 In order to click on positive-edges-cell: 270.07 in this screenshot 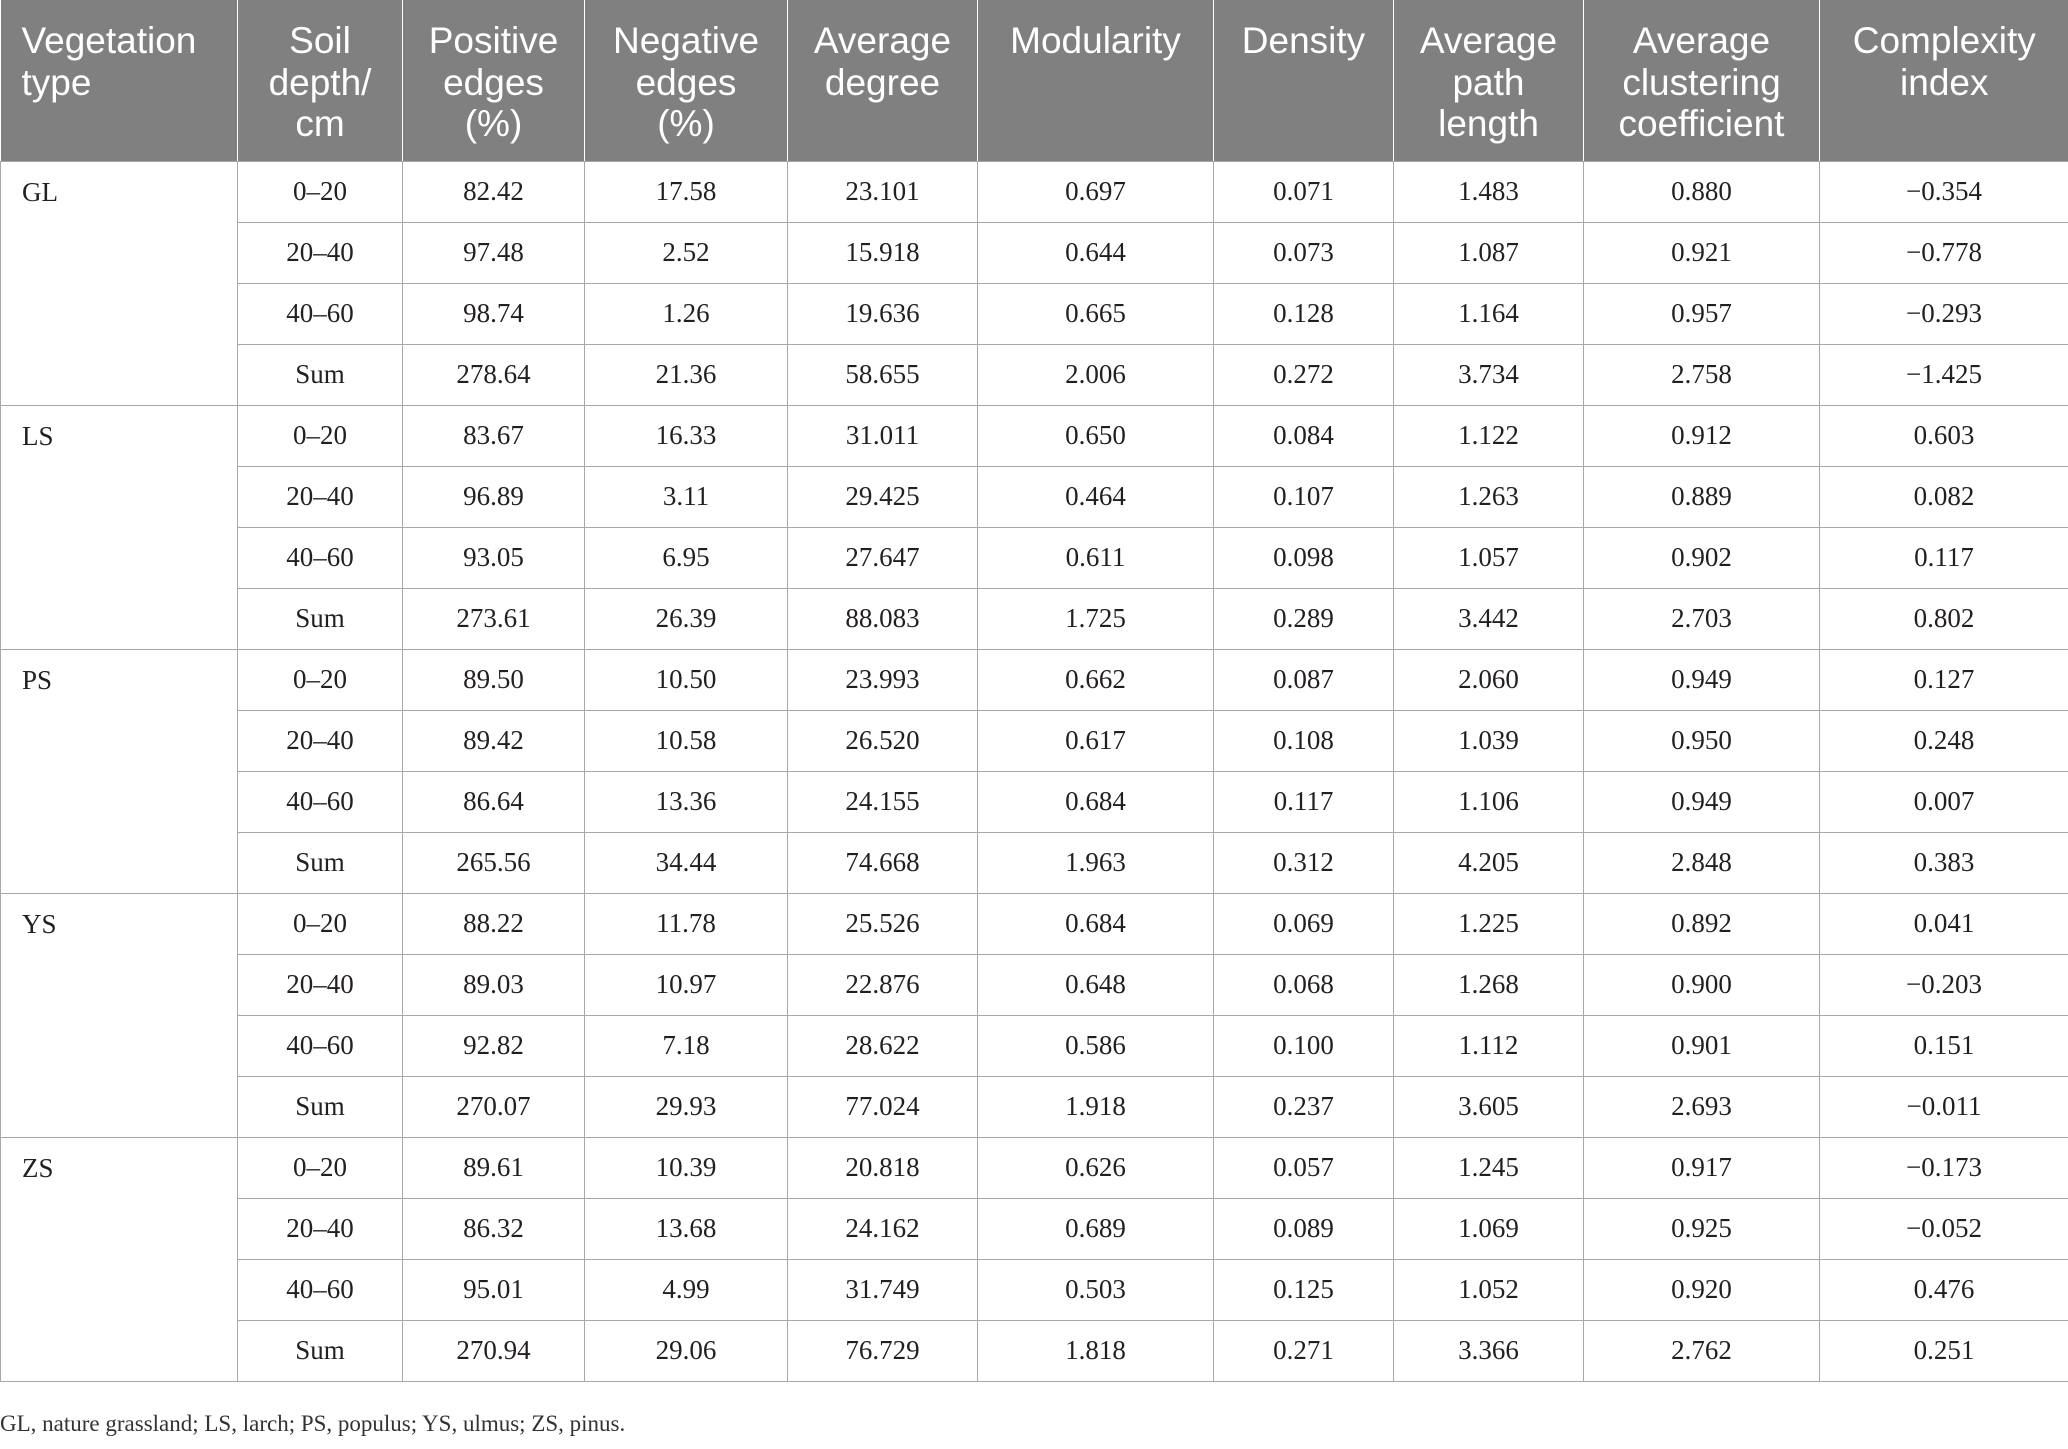, I will do `click(493, 1106)`.